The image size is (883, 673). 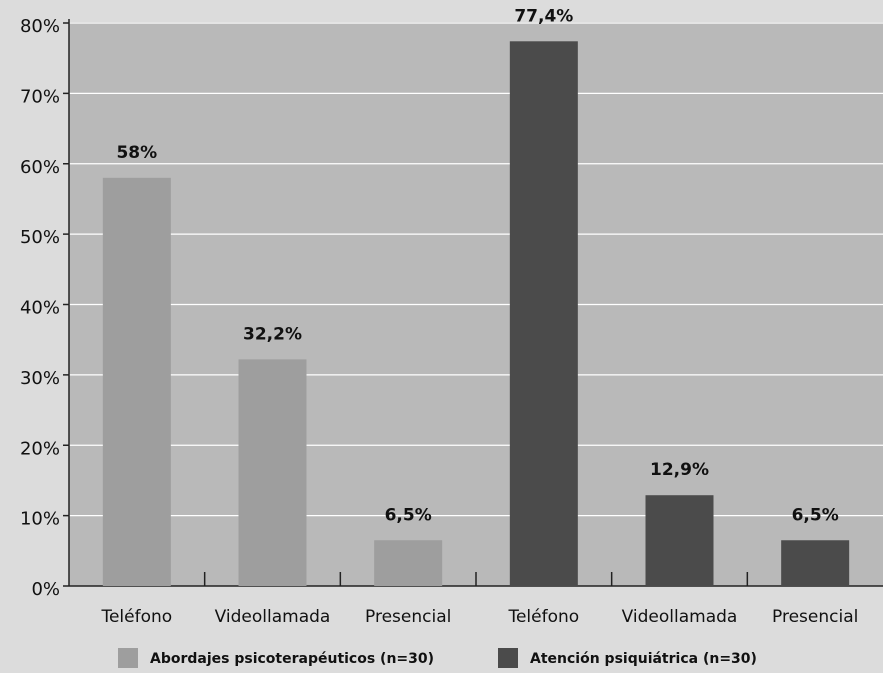 I want to click on y-tick-label: 0%, so click(x=45, y=589).